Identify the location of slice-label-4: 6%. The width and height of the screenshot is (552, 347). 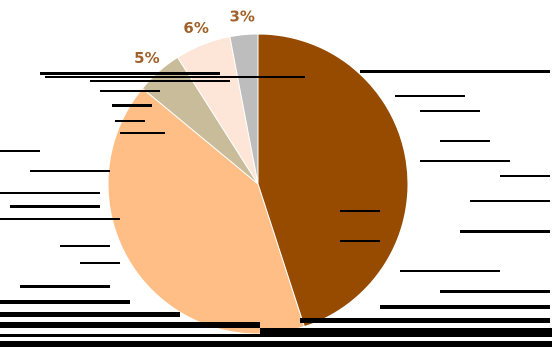
(195, 28).